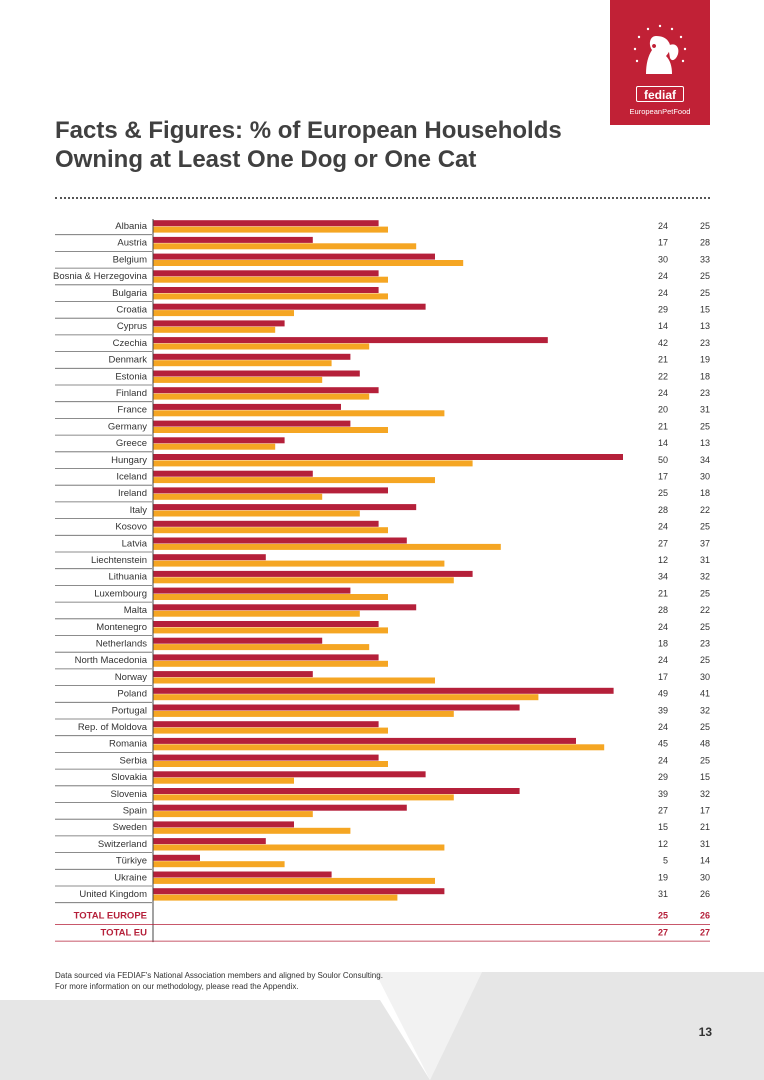  Describe the element at coordinates (705, 360) in the screenshot. I see `value-label-series2-8: 19` at that location.